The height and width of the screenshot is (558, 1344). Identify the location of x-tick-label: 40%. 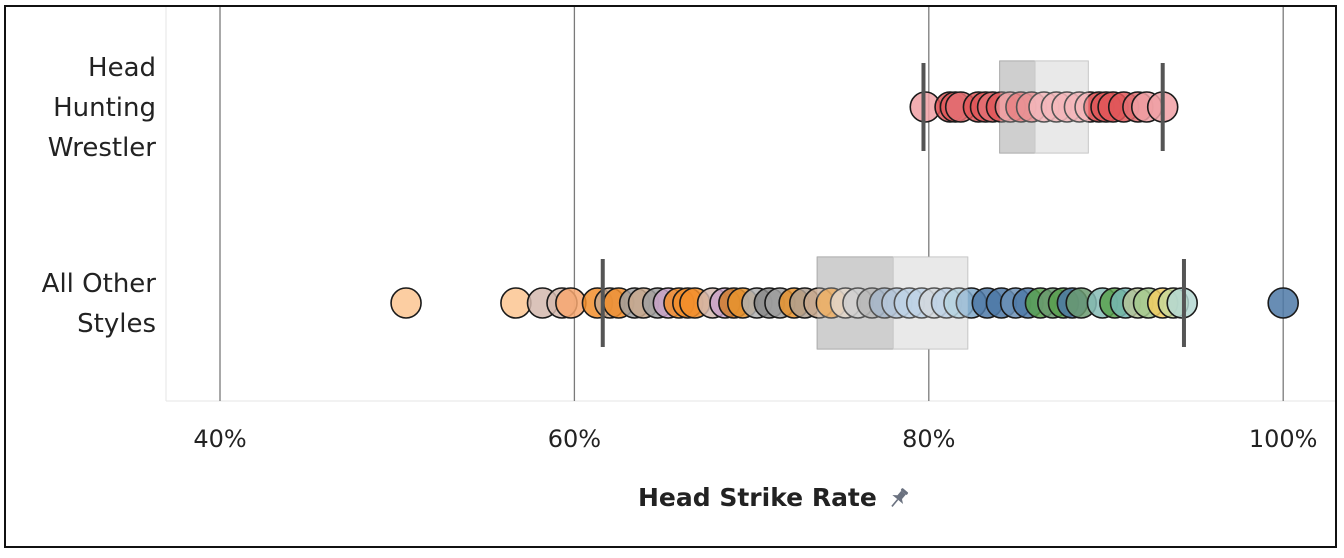
(219, 439).